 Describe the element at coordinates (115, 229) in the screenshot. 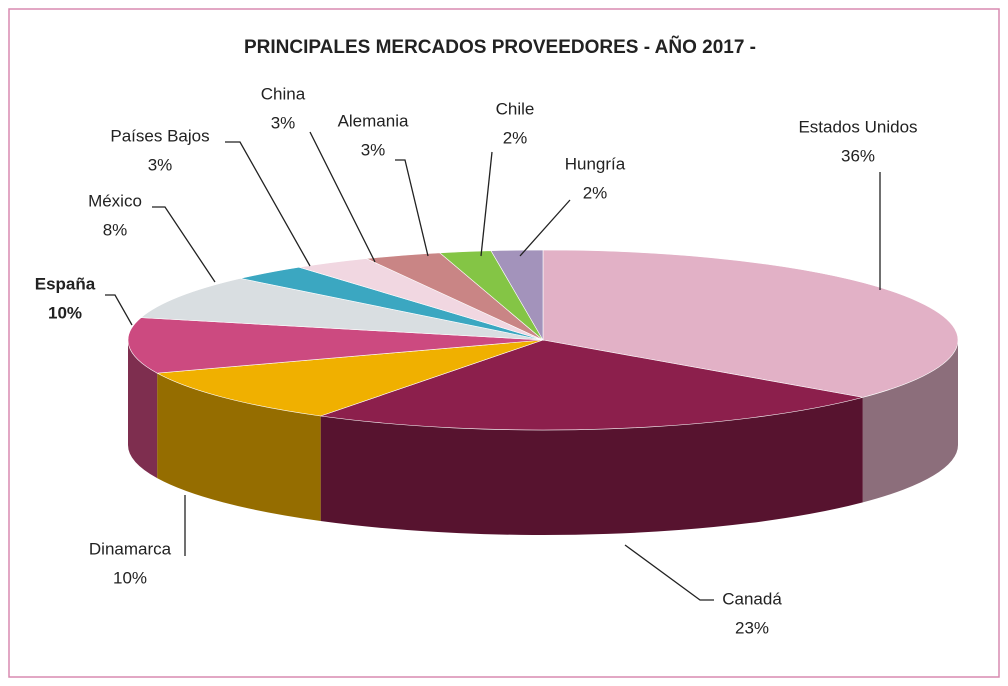

I see `slice-value-label: 8%` at that location.